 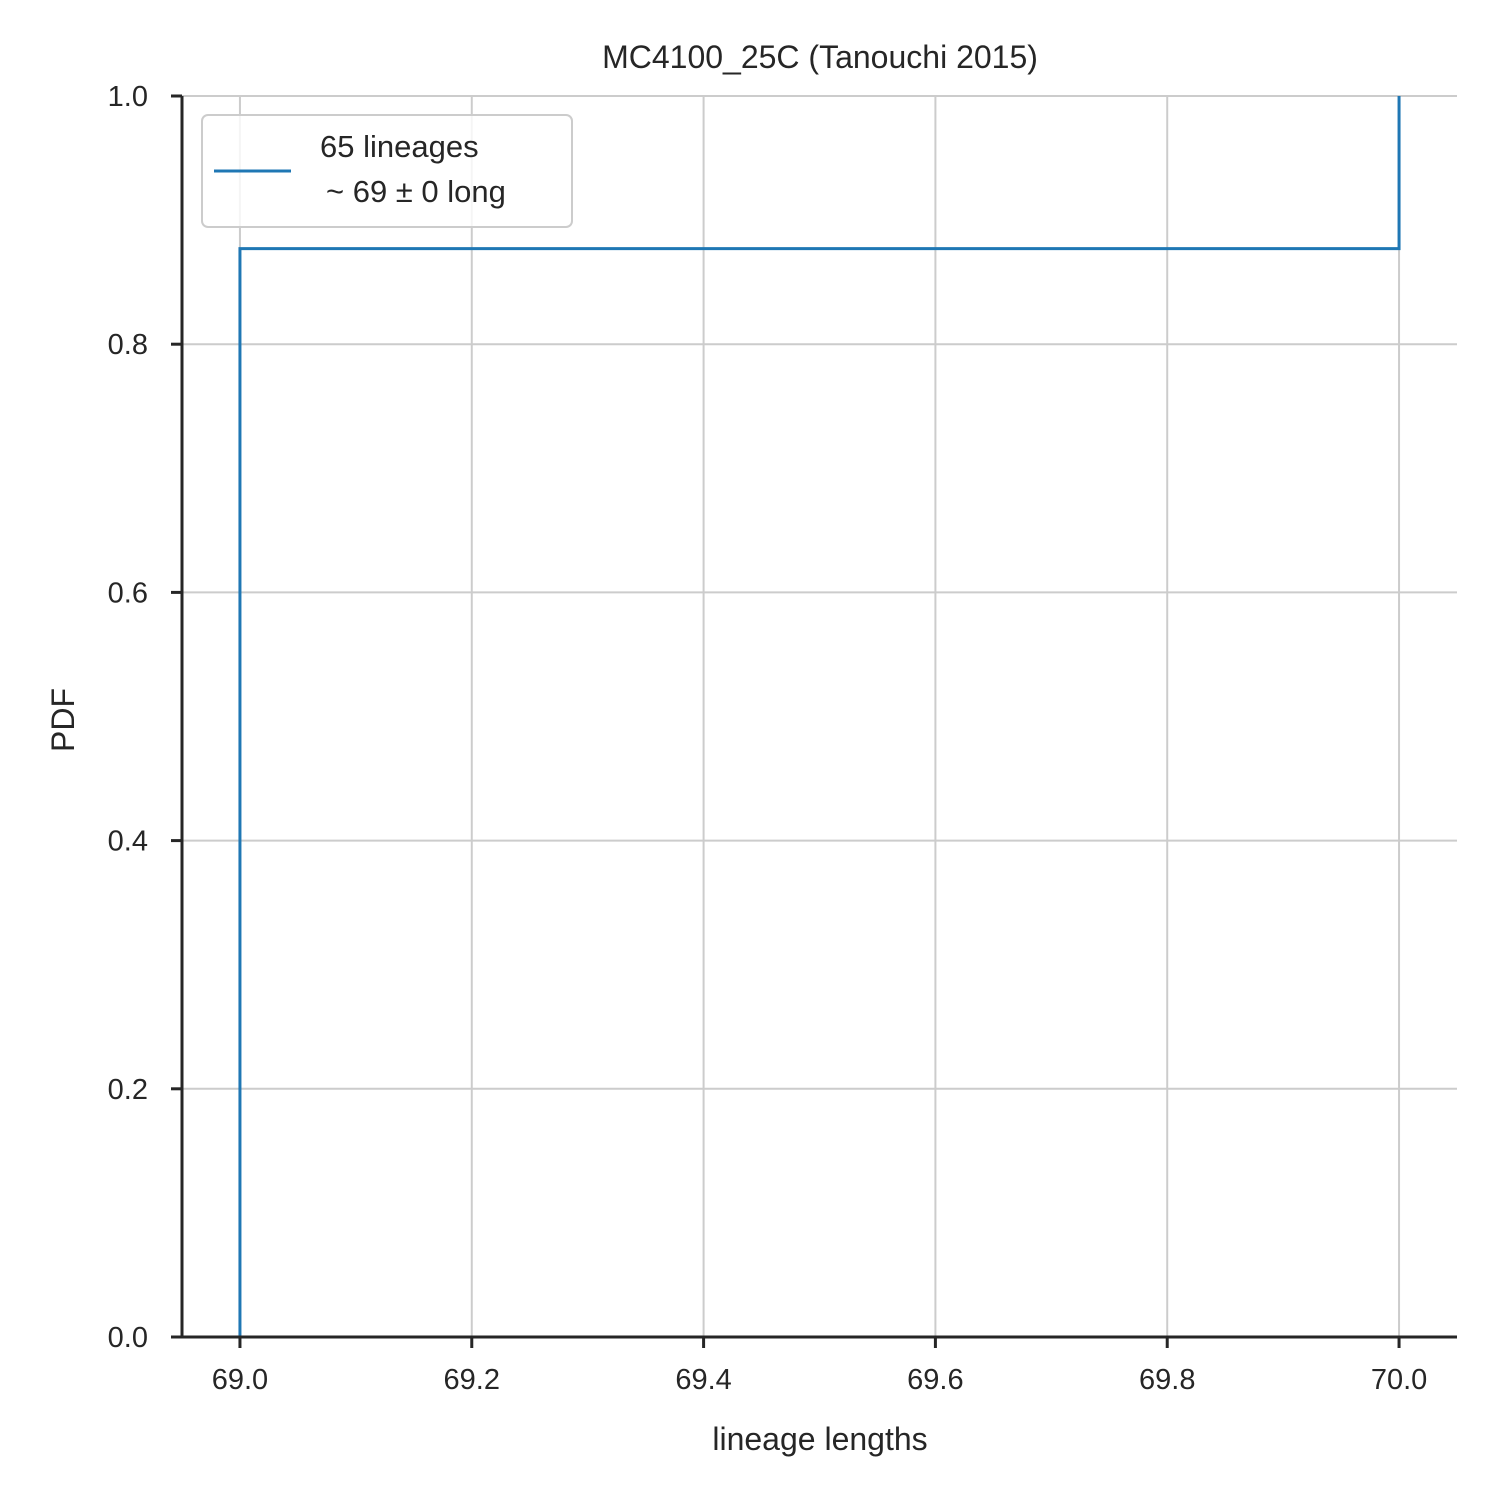 What do you see at coordinates (128, 1090) in the screenshot?
I see `y-tick-label: 0.2` at bounding box center [128, 1090].